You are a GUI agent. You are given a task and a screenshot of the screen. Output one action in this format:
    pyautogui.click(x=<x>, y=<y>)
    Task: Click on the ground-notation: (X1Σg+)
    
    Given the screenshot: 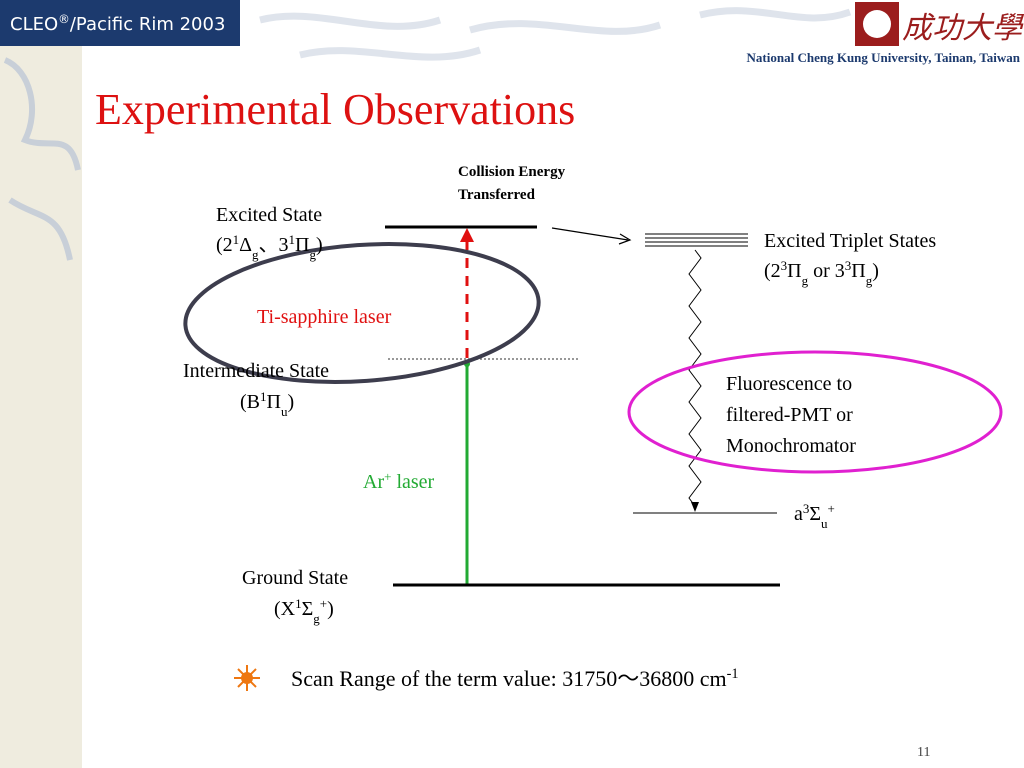 What is the action you would take?
    pyautogui.click(x=304, y=611)
    